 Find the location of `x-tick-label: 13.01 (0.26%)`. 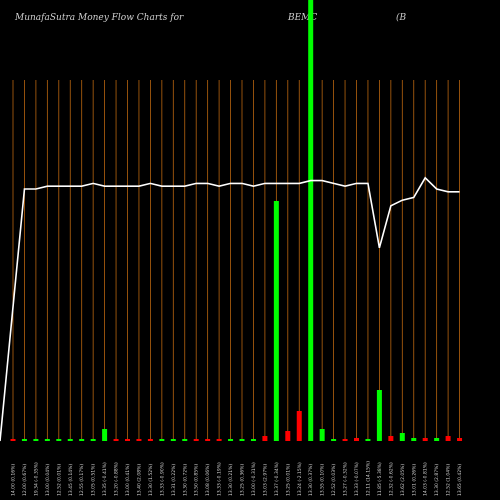

x-tick-label: 13.01 (0.26%) is located at coordinates (414, 480).